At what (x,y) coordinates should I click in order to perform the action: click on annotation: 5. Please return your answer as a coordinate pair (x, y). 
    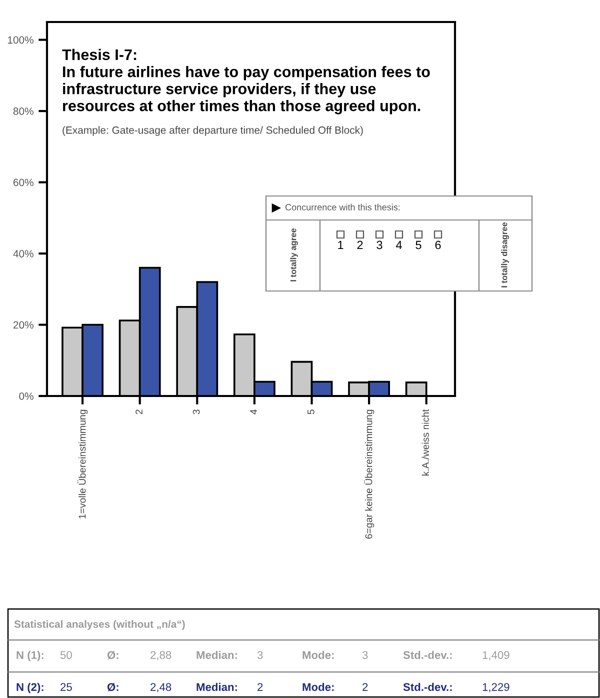
    Looking at the image, I should click on (419, 245).